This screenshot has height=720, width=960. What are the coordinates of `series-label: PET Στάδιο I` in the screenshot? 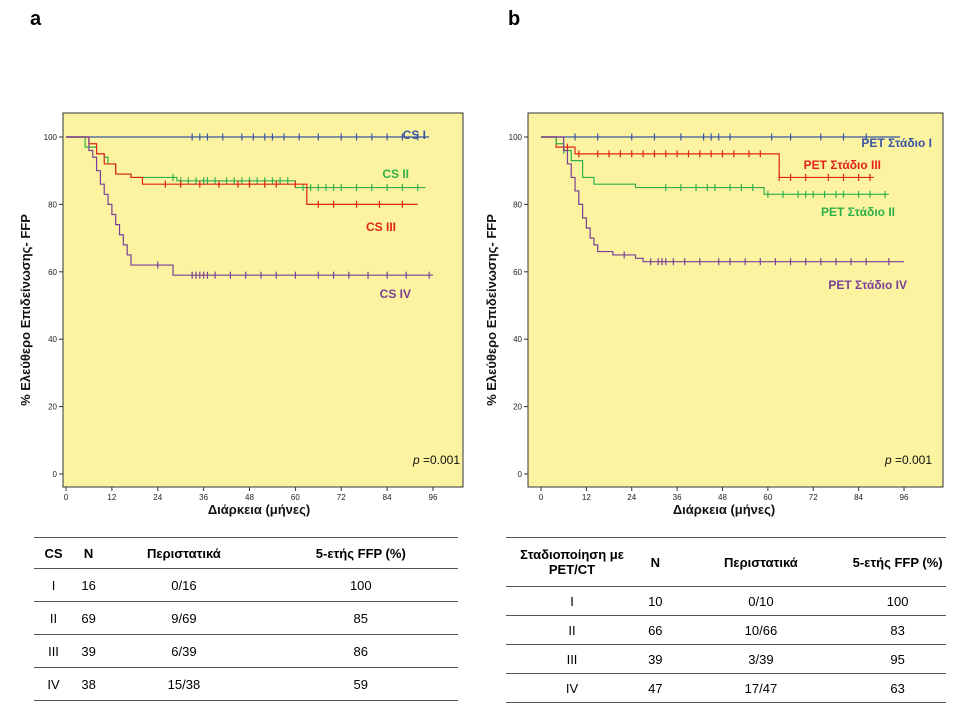 It's located at (896, 143).